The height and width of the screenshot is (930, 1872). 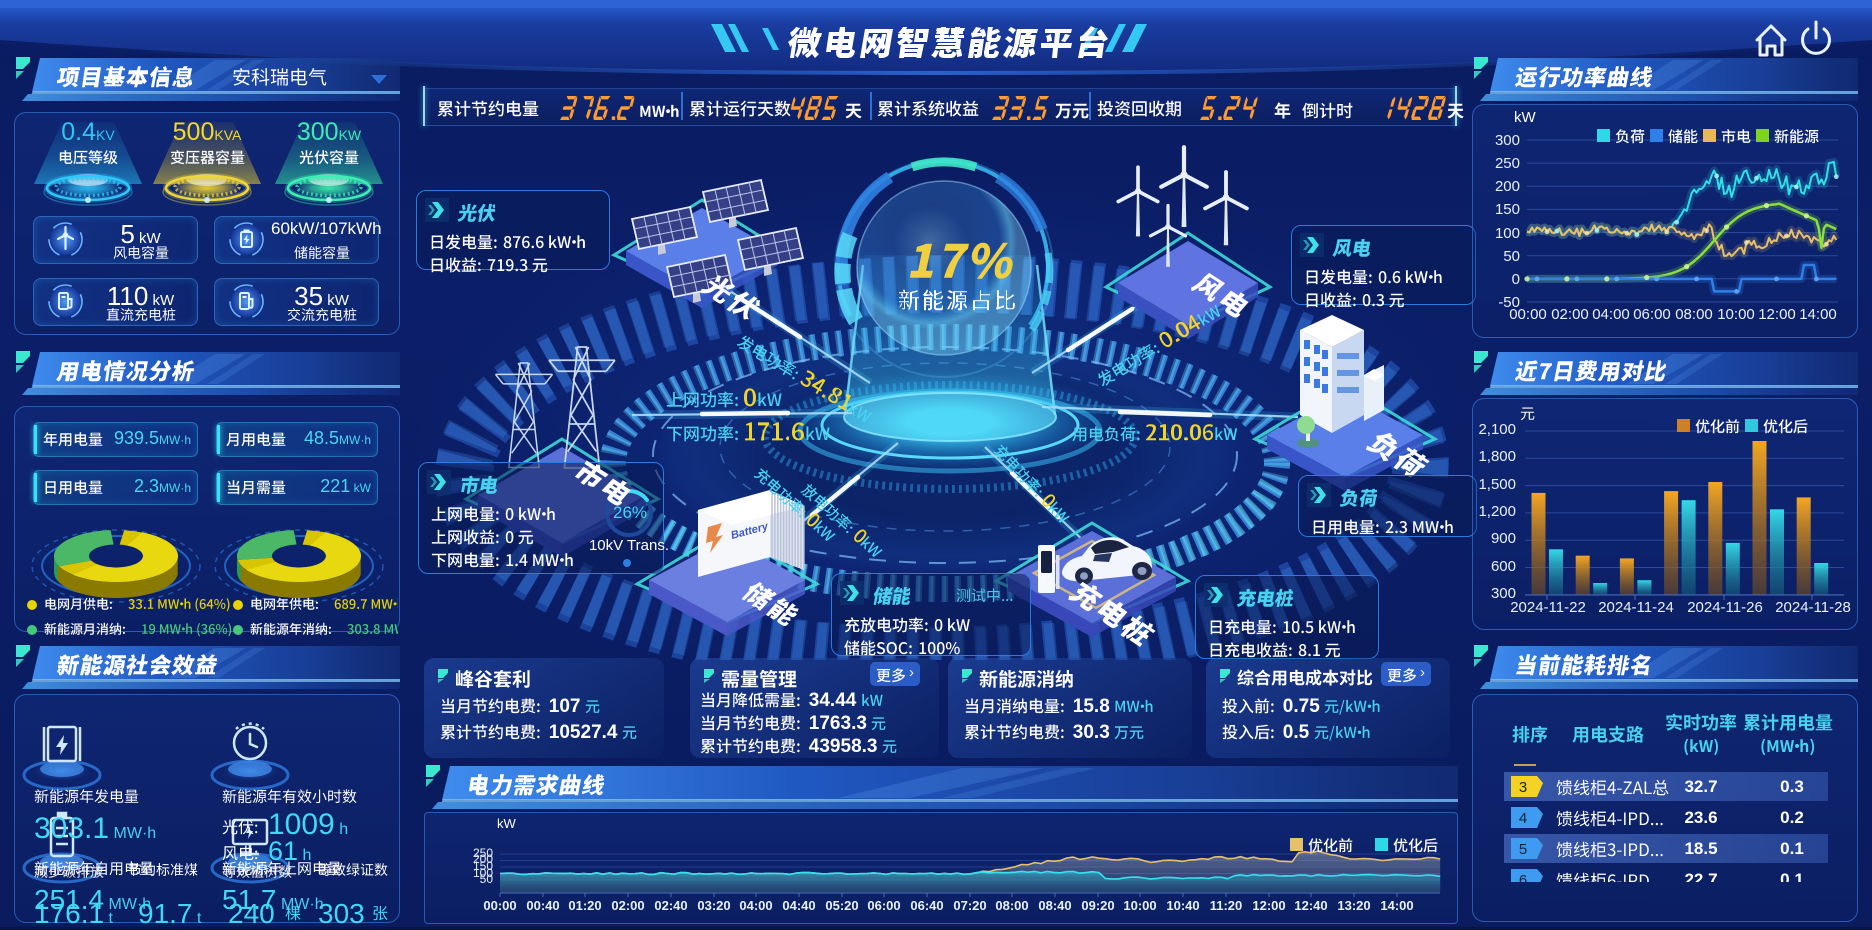 What do you see at coordinates (1523, 787) in the screenshot?
I see `svg-text: 3` at bounding box center [1523, 787].